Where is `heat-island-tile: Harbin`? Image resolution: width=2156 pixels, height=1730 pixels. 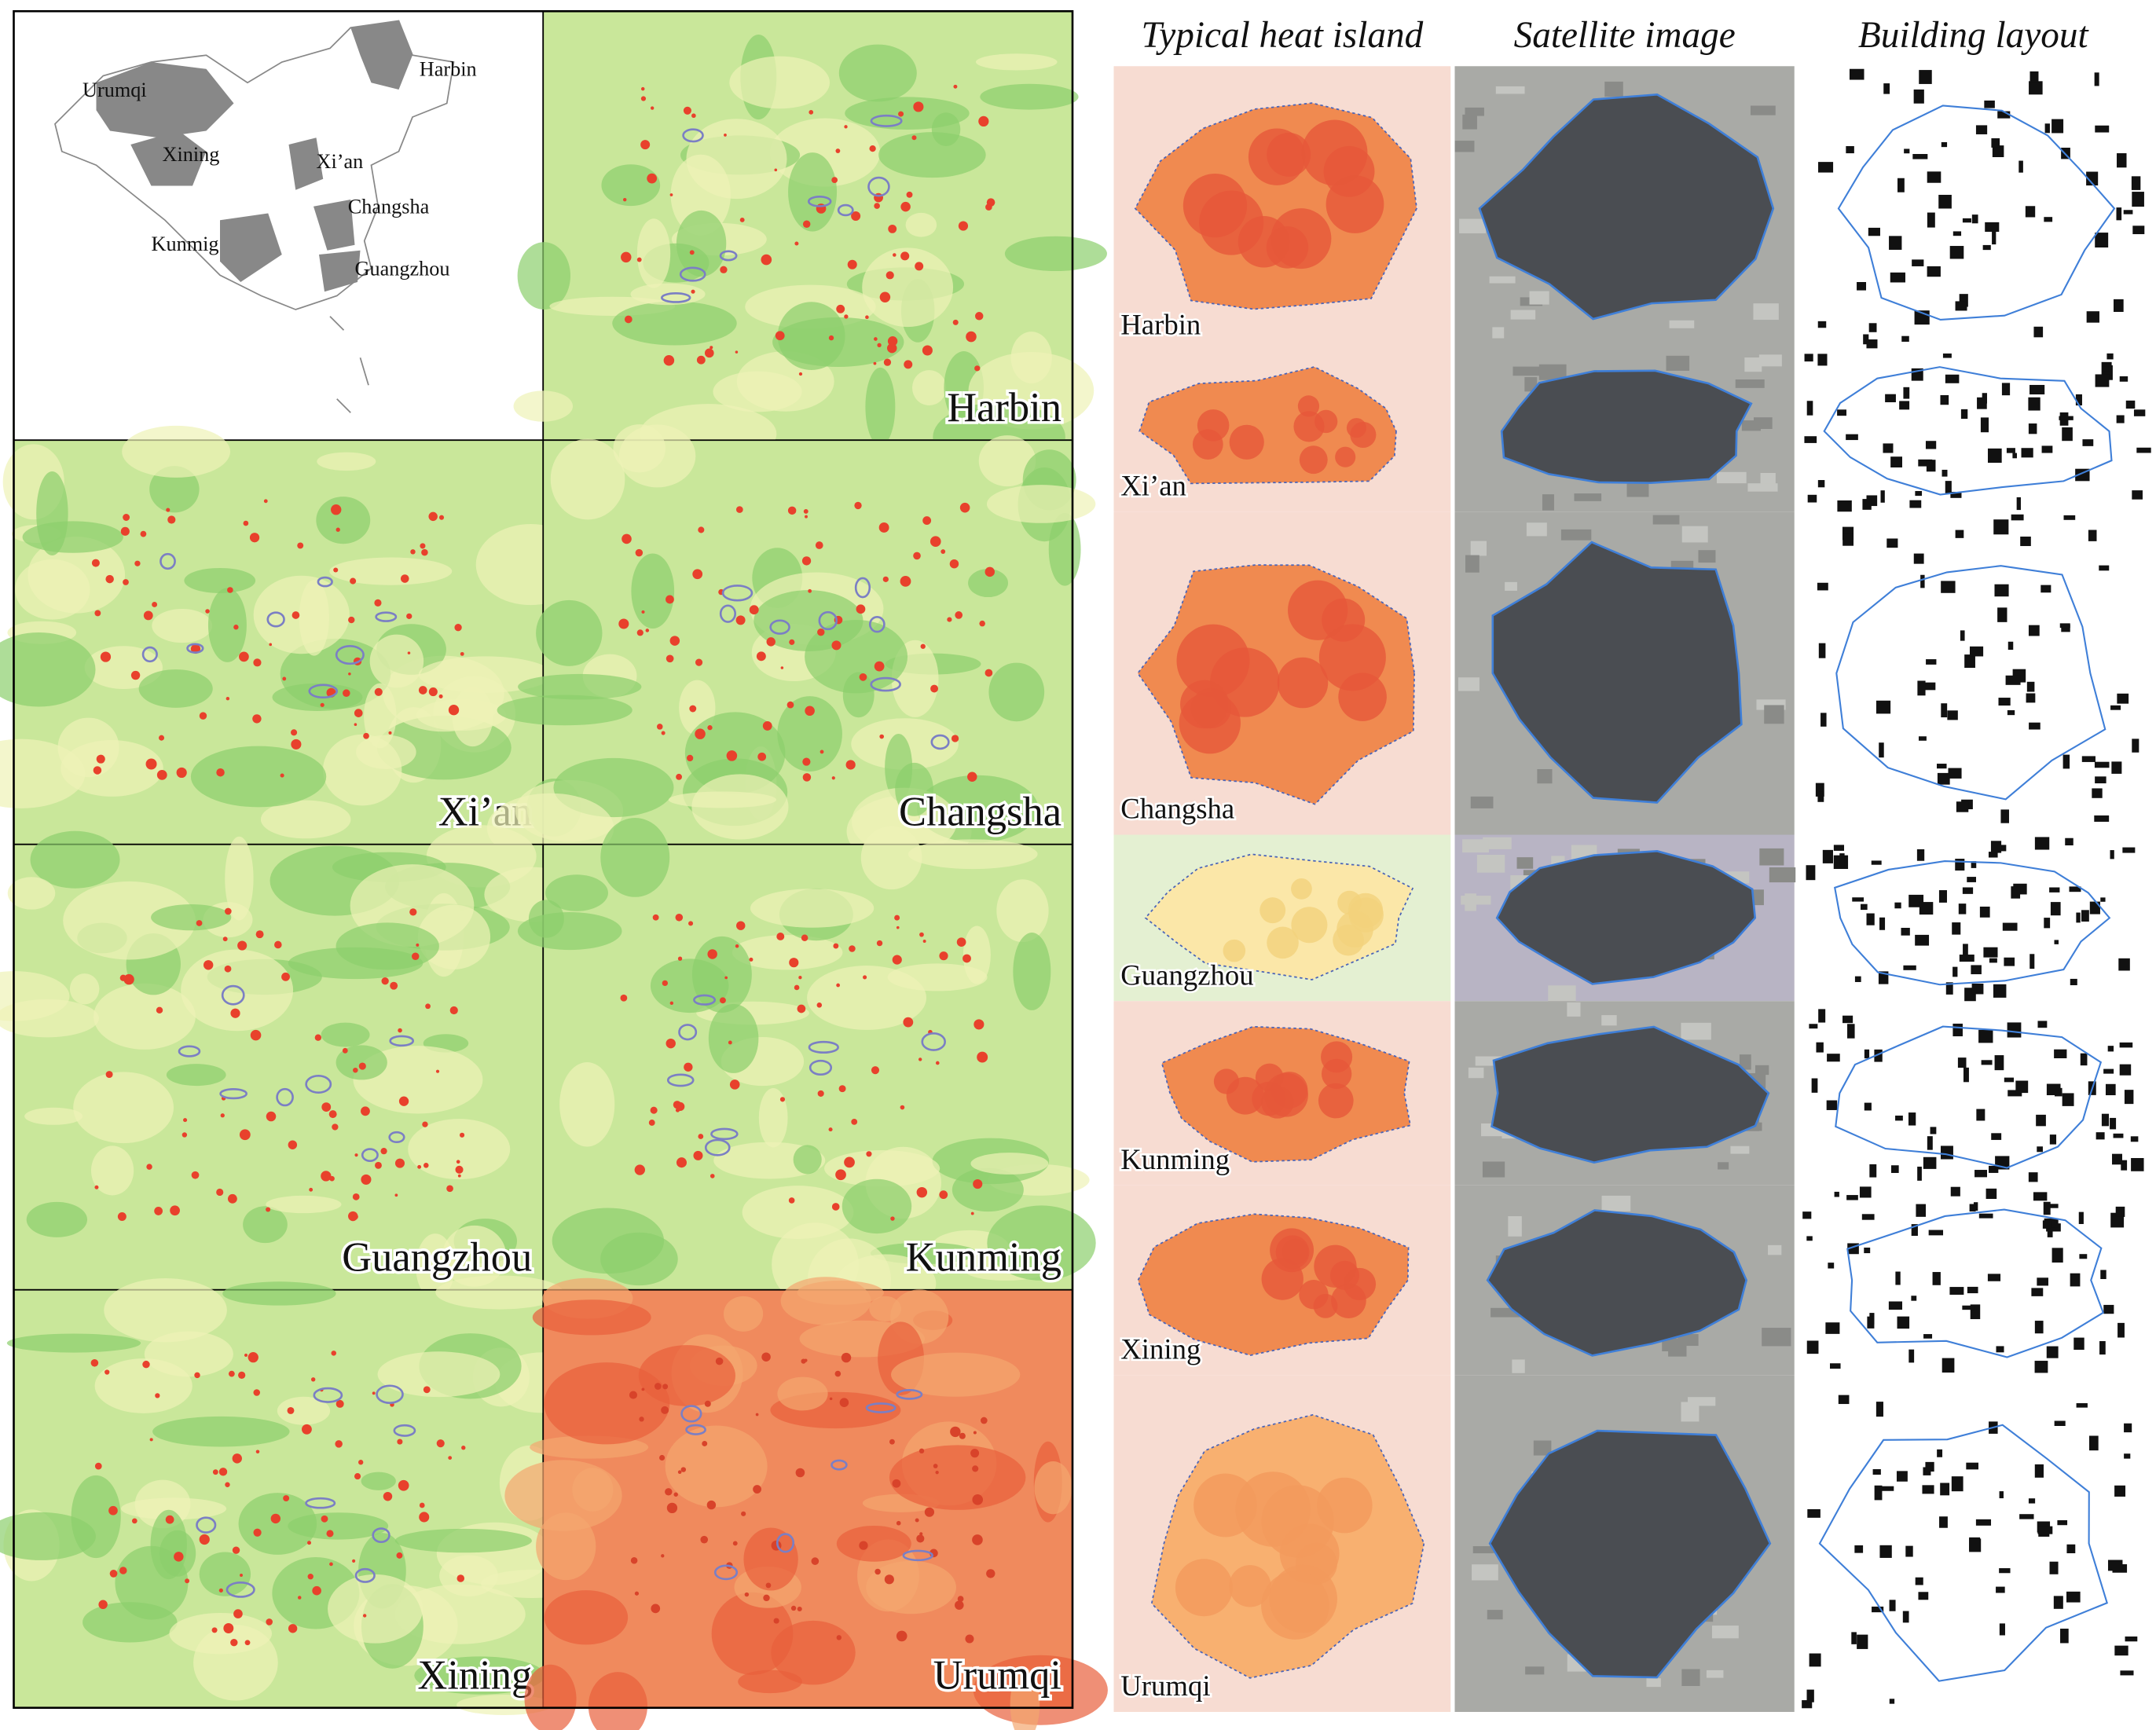 heat-island-tile: Harbin is located at coordinates (1282, 208).